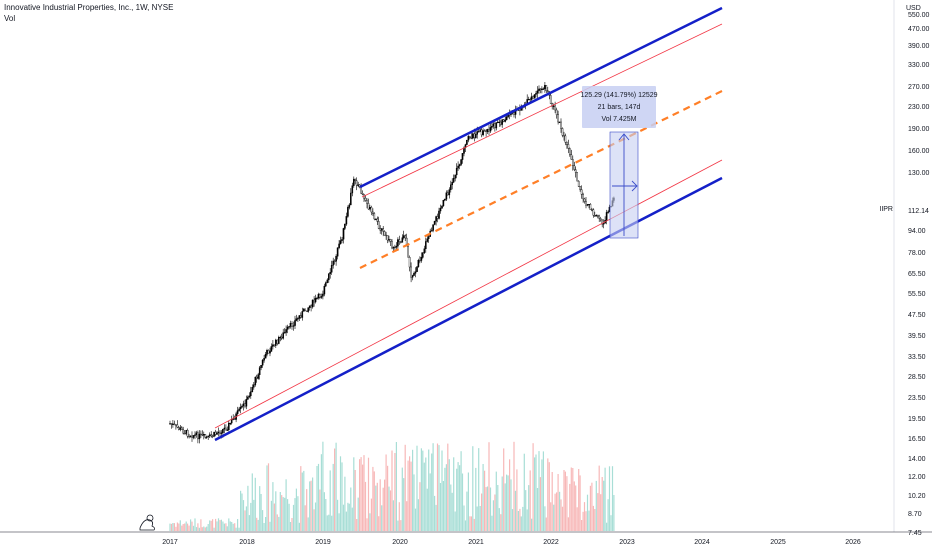 The image size is (932, 550). I want to click on time-tick-label: 2022, so click(551, 542).